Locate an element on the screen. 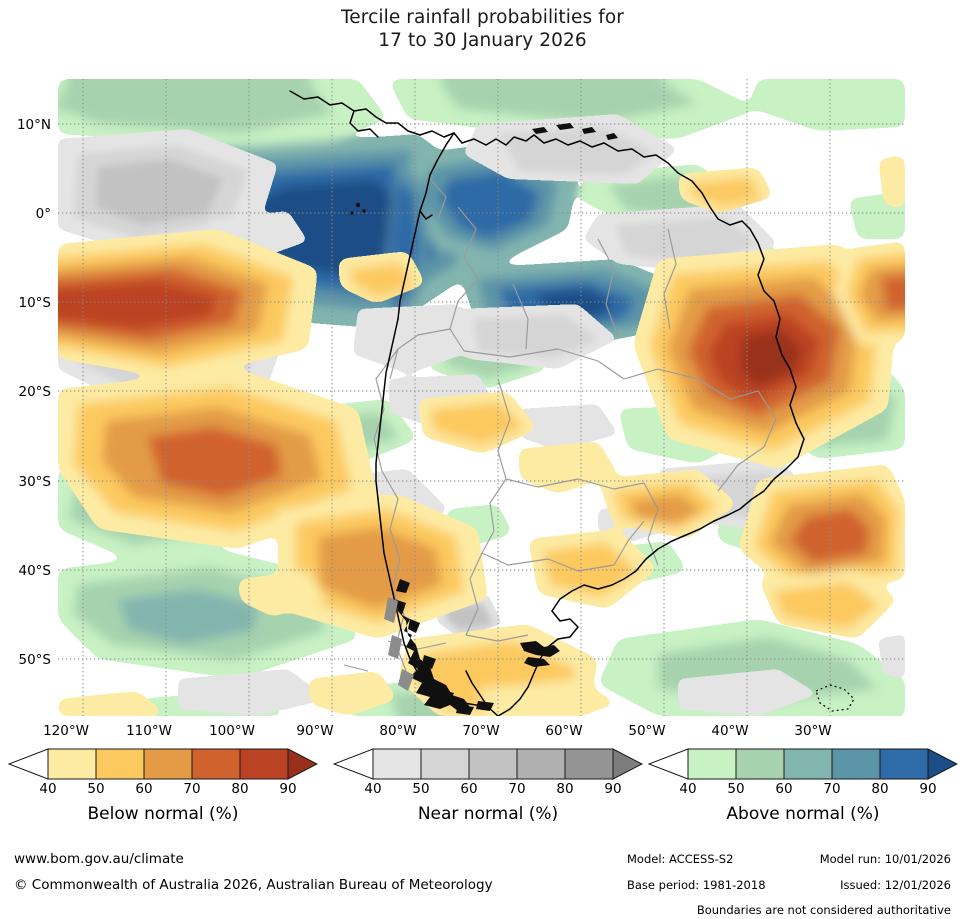 The width and height of the screenshot is (965, 919). patagonian-fjords is located at coordinates (444, 647).